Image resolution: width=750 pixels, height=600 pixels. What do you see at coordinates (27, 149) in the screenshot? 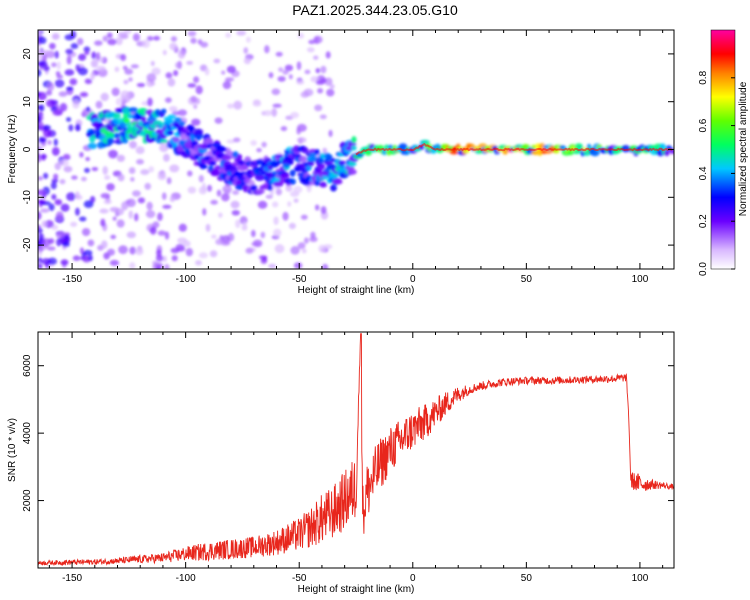
I see `spectrogram-y-tick-label: 0` at bounding box center [27, 149].